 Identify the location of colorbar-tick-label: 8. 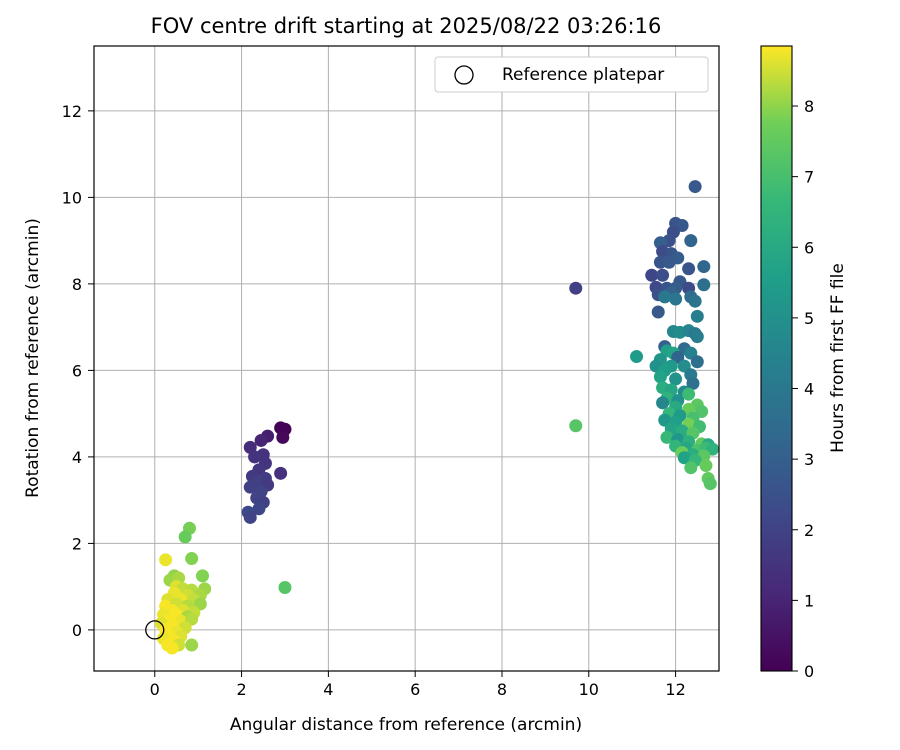
(809, 106).